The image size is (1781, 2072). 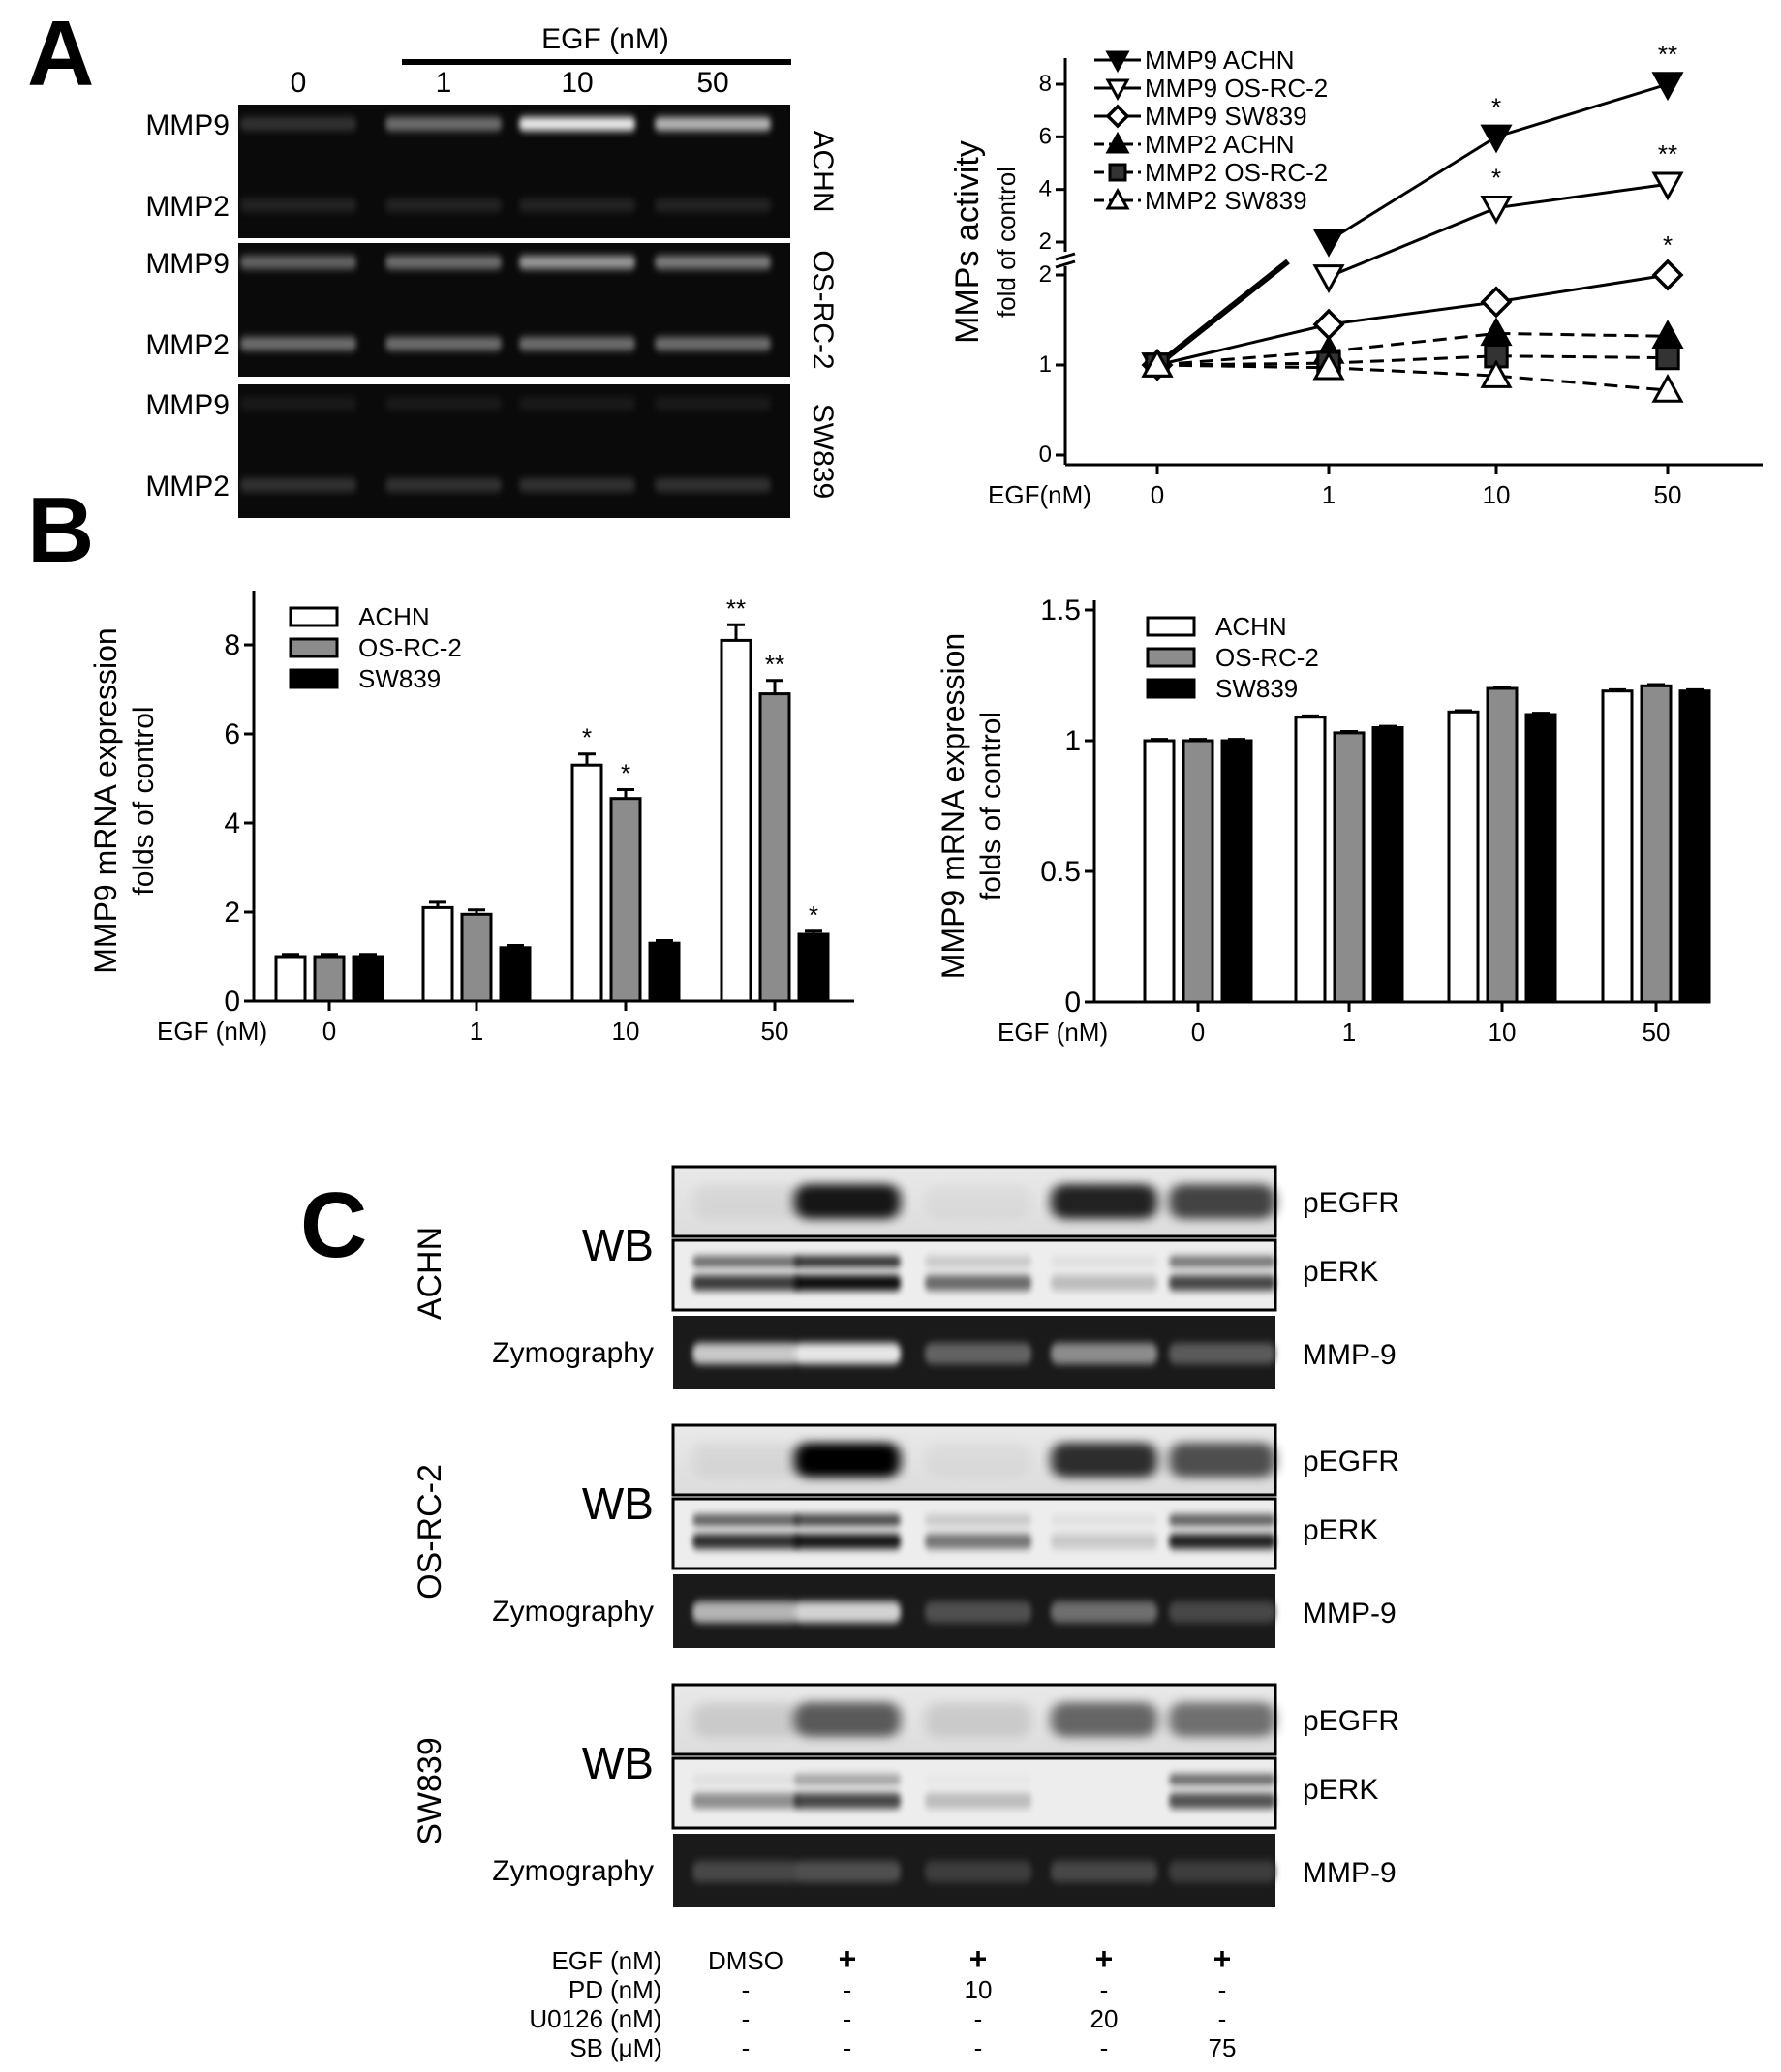 What do you see at coordinates (1039, 494) in the screenshot?
I see `line-chart-x-label: EGF(nM)` at bounding box center [1039, 494].